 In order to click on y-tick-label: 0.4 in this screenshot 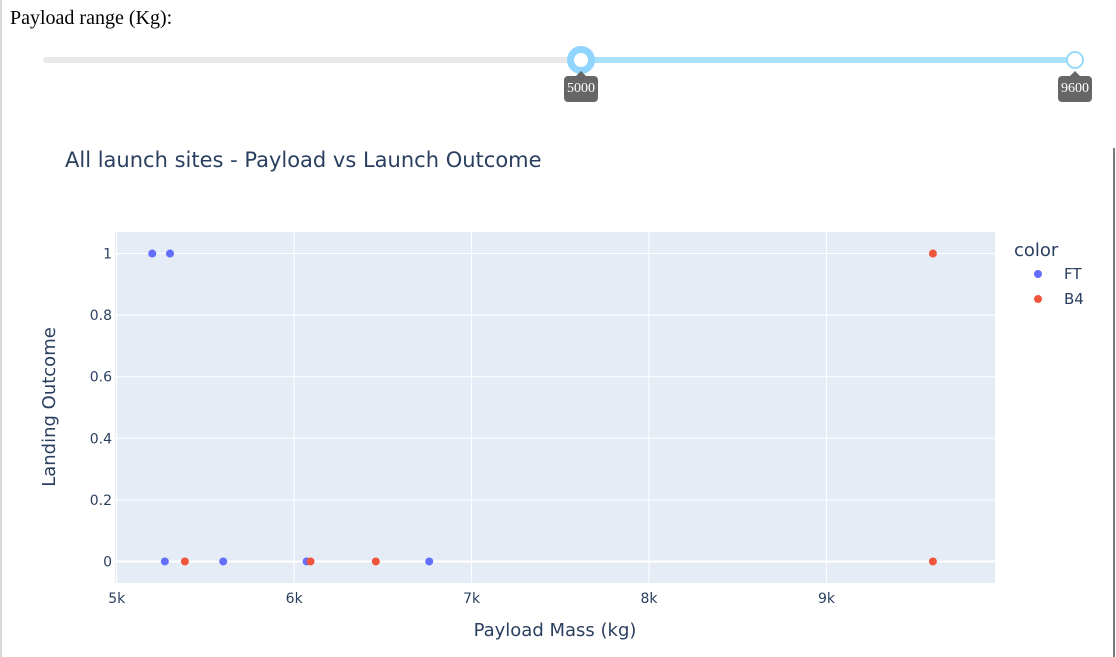, I will do `click(101, 439)`.